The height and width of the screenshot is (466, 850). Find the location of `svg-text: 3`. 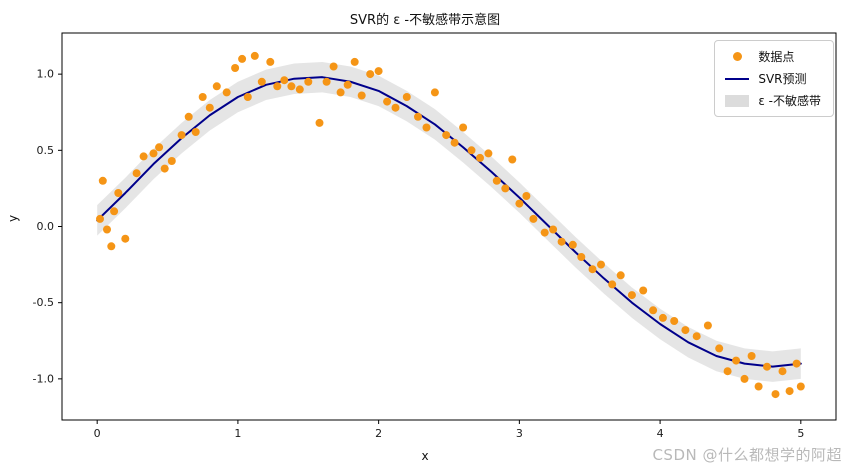

svg-text: 3 is located at coordinates (519, 433).